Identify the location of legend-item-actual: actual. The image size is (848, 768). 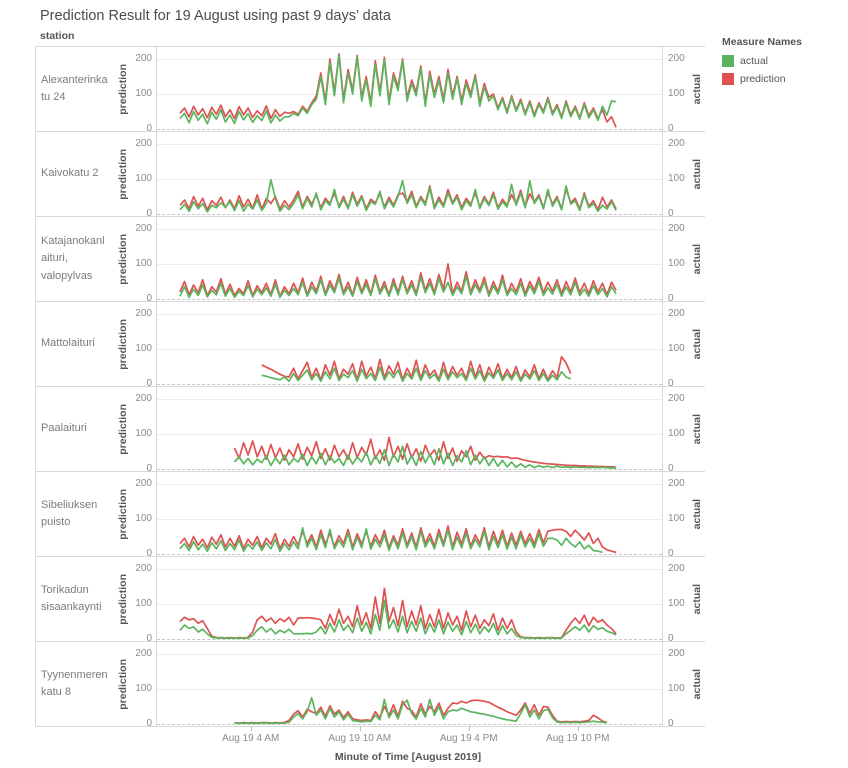
(782, 61).